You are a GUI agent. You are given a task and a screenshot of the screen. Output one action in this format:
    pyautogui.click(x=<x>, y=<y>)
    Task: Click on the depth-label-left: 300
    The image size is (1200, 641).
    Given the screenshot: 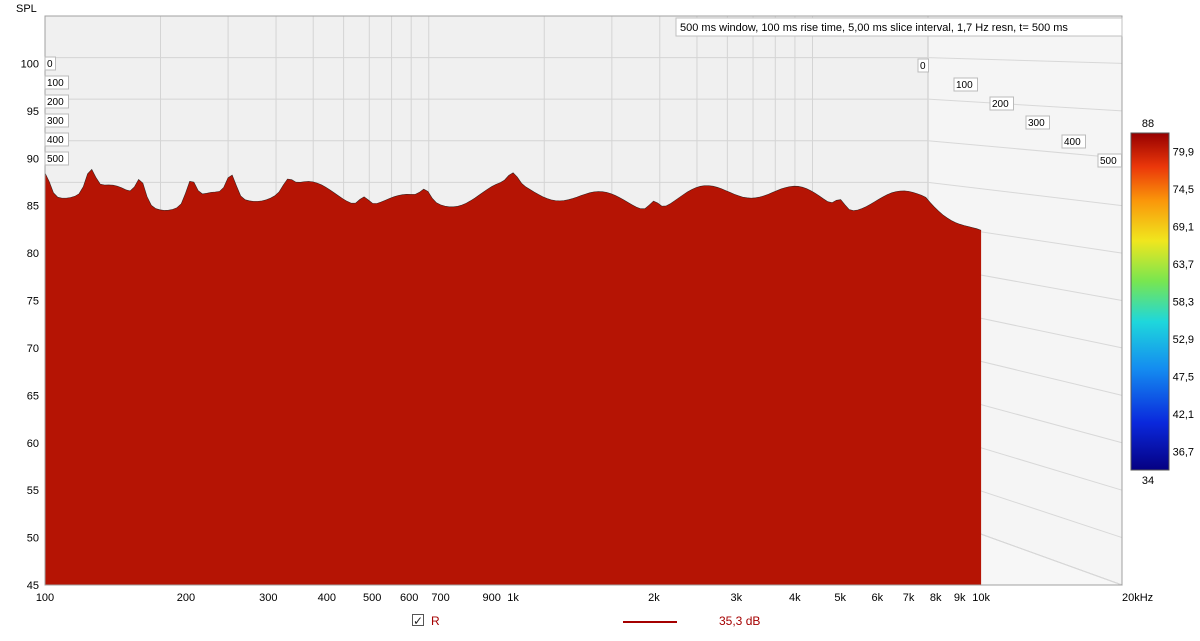 What is the action you would take?
    pyautogui.click(x=55, y=121)
    